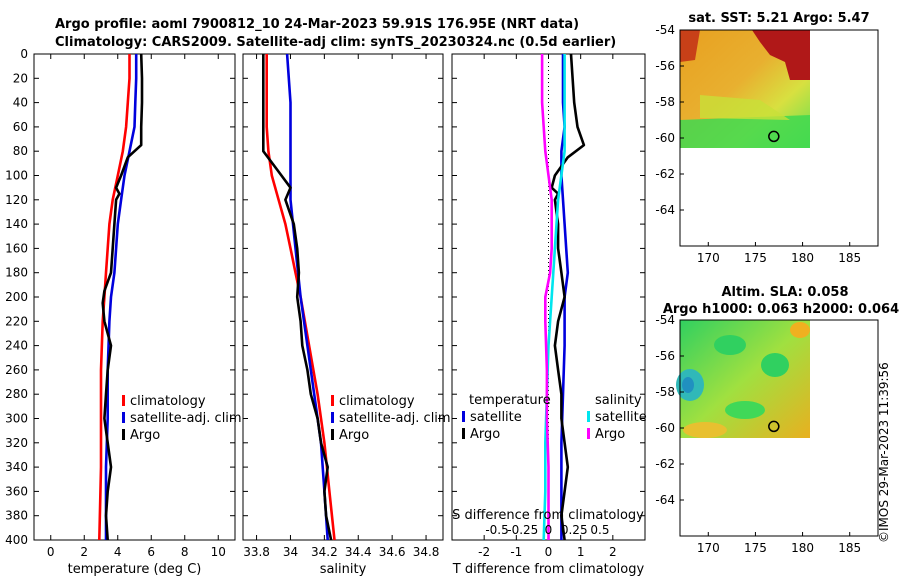 The width and height of the screenshot is (900, 584). I want to click on sal-legend-label: Argo, so click(354, 435).